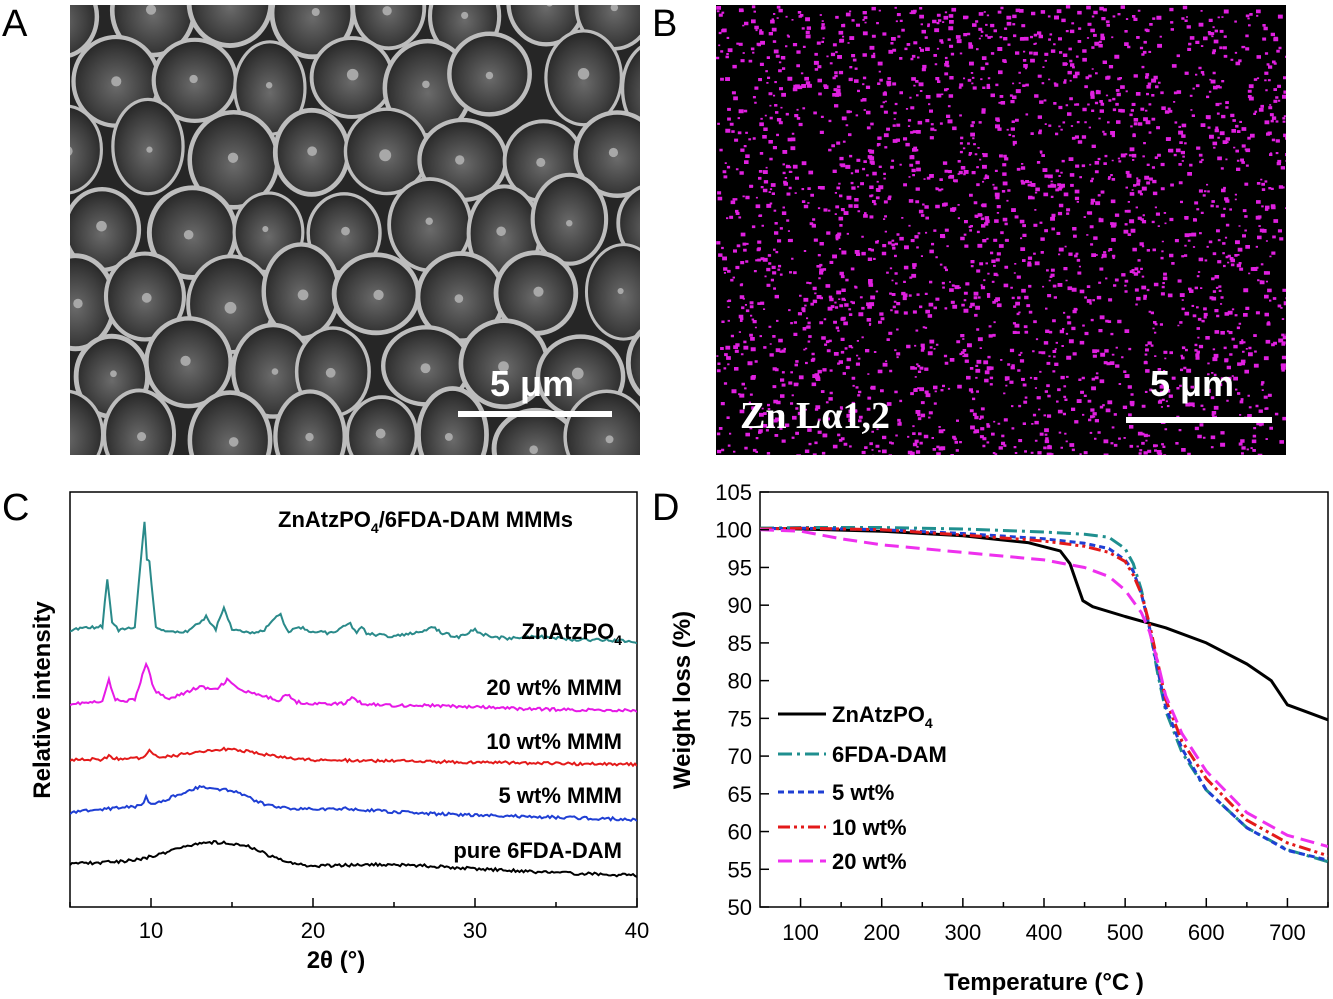 This screenshot has height=999, width=1333. I want to click on panel-a-label: A, so click(15, 24).